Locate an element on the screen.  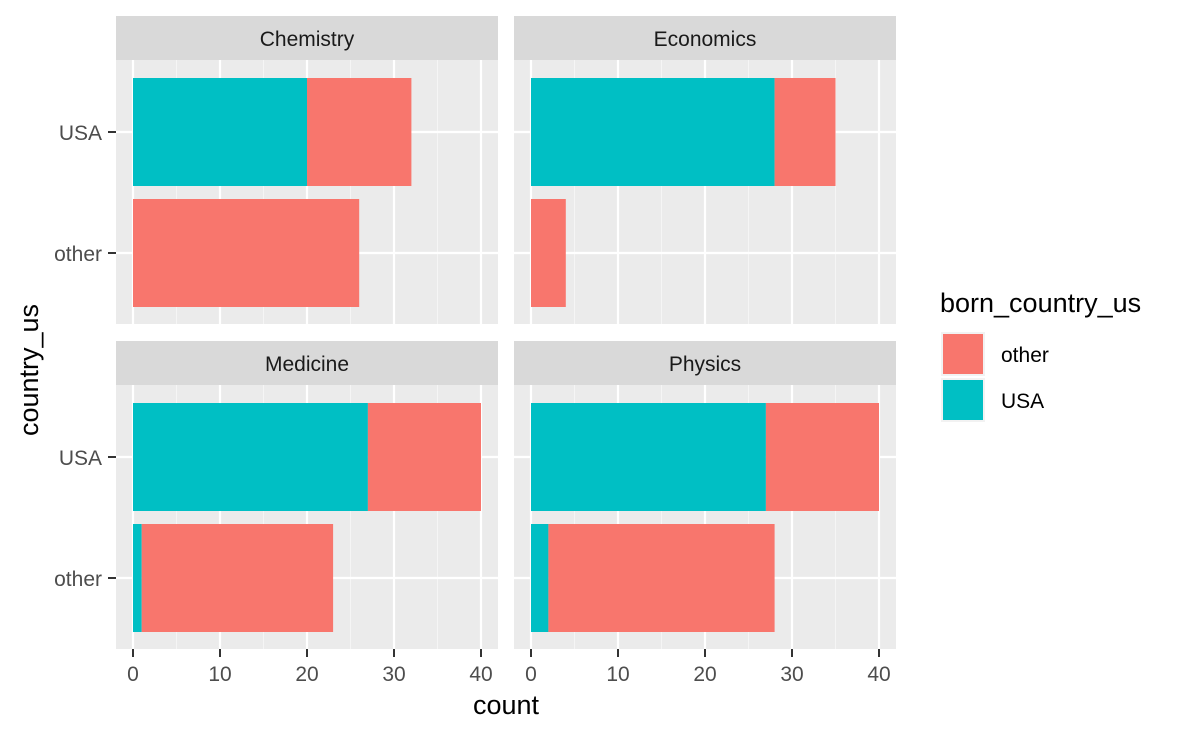
facet-strip-label: Economics is located at coordinates (705, 39).